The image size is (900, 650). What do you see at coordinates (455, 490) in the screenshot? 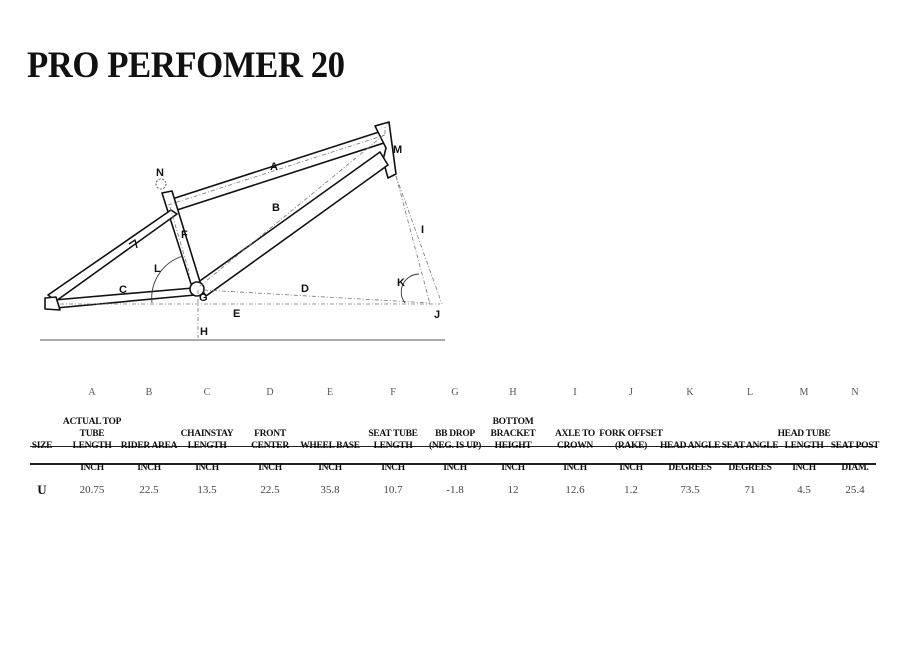
I see `cell-value: -1.8` at bounding box center [455, 490].